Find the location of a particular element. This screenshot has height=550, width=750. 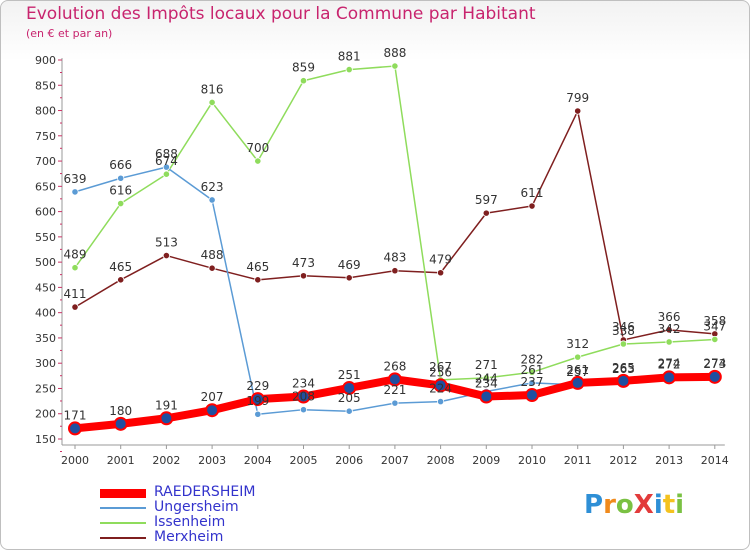

data-label: 513 is located at coordinates (166, 243).